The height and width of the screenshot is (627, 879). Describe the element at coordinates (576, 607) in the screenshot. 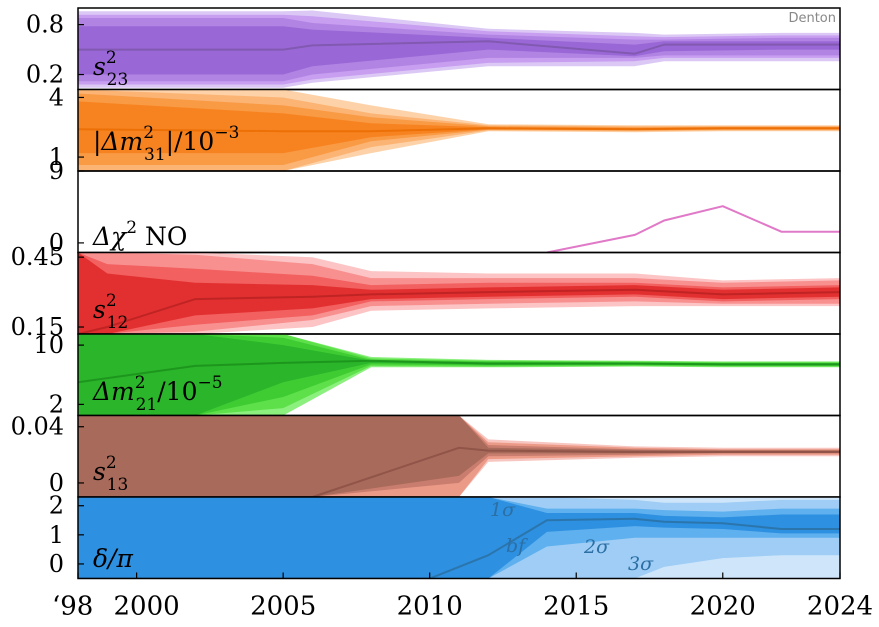

I see `x-tick-label: 2015` at that location.